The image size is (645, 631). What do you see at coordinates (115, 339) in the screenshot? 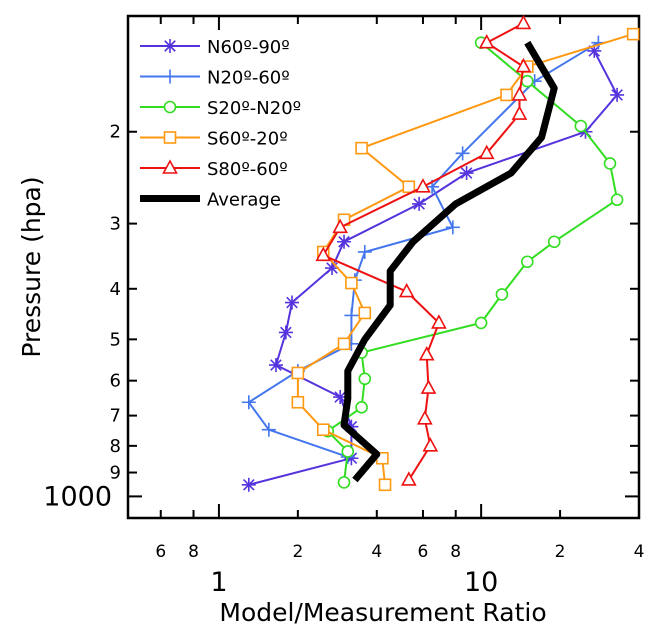
I see `y-tick-label: 5` at bounding box center [115, 339].